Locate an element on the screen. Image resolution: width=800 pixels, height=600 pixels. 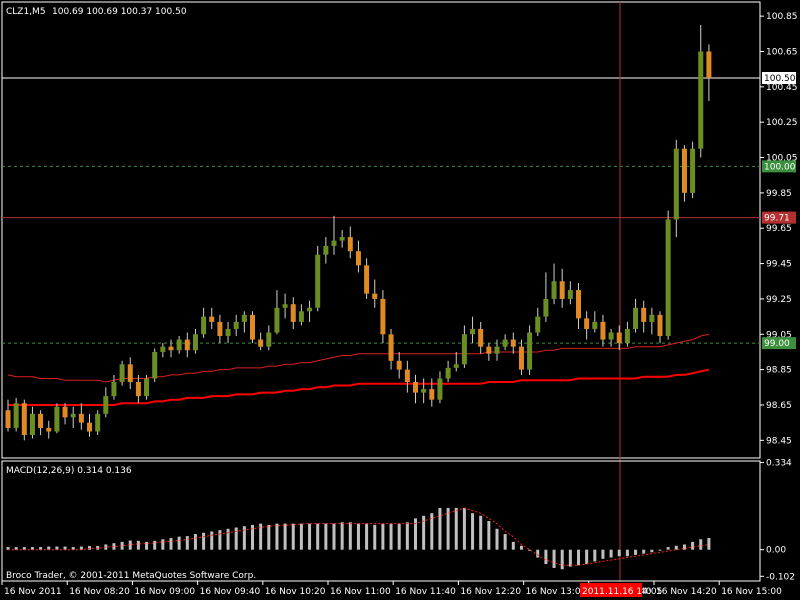
price-ytick-label: 98.45 is located at coordinates (779, 441).